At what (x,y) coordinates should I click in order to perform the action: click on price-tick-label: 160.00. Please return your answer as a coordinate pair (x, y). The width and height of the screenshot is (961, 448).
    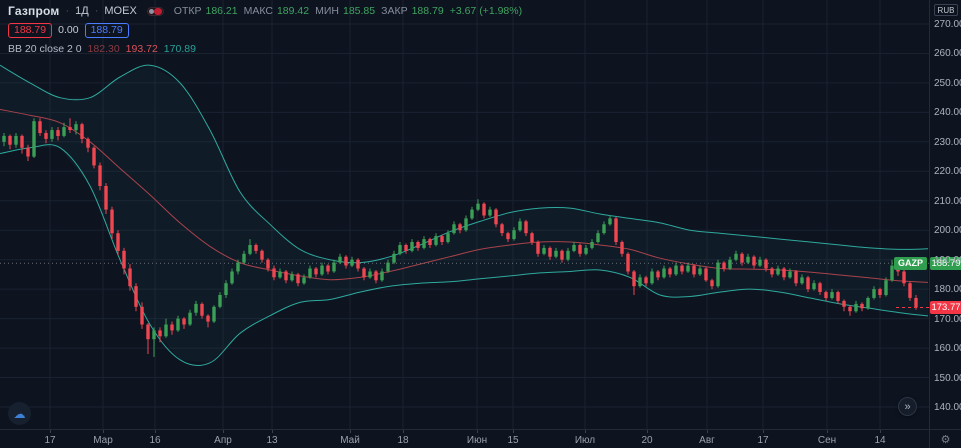
    Looking at the image, I should click on (947, 349).